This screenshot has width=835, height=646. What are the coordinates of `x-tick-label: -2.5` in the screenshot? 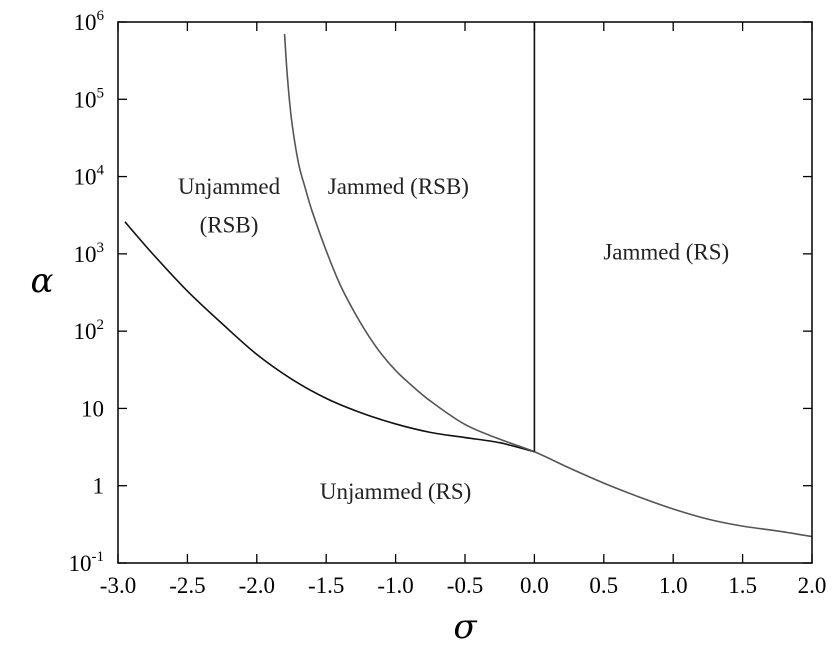 It's located at (187, 585).